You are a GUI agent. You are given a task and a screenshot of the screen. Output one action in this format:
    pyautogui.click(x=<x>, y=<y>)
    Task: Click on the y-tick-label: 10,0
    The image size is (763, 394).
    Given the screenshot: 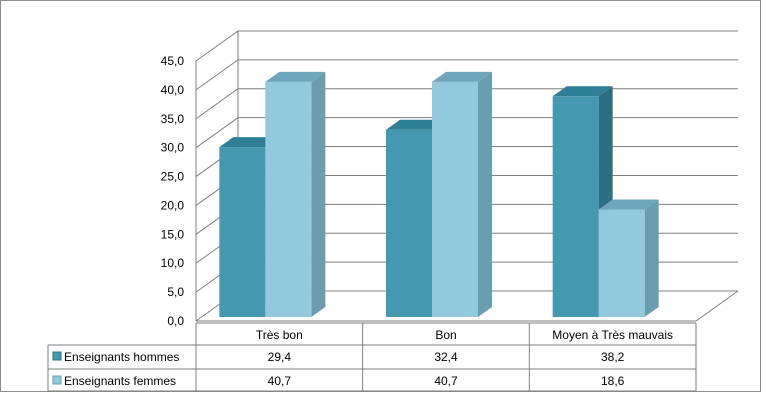 What is the action you would take?
    pyautogui.click(x=173, y=263)
    